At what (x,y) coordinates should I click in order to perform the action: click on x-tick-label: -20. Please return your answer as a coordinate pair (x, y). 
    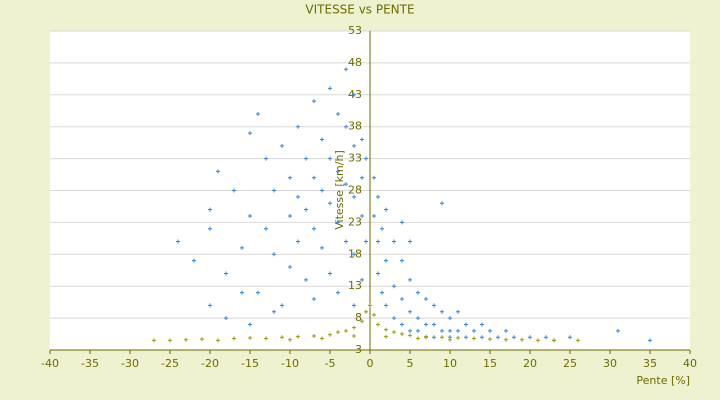
    Looking at the image, I should click on (210, 363).